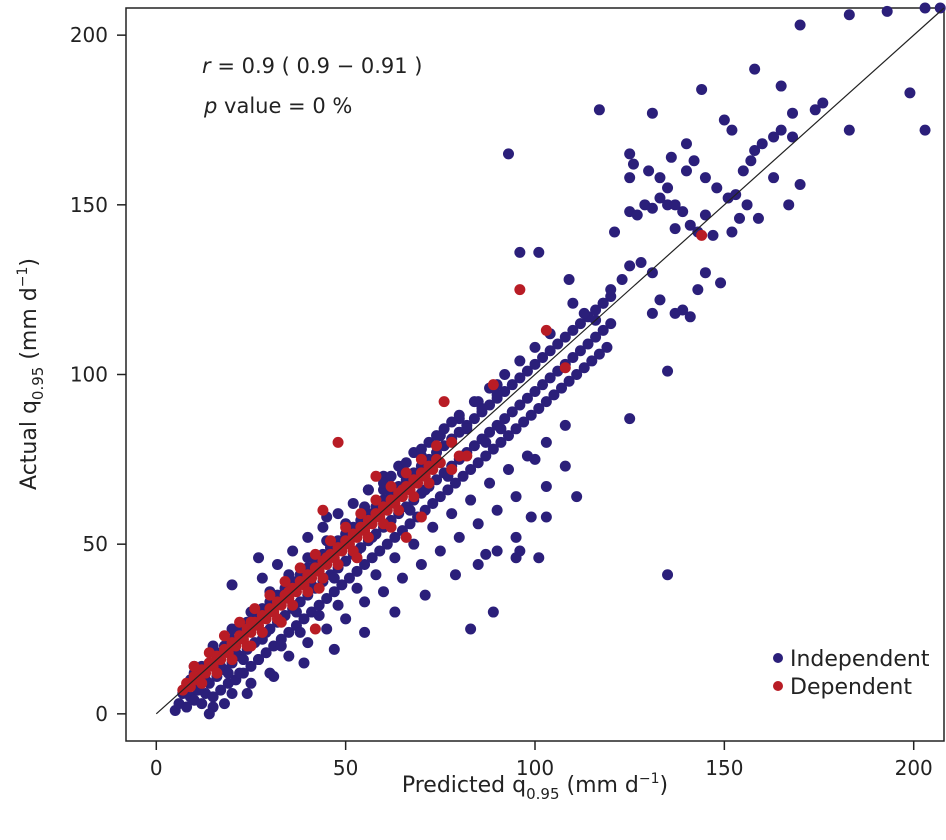  I want to click on legend-label-dependent: Dependent, so click(851, 687).